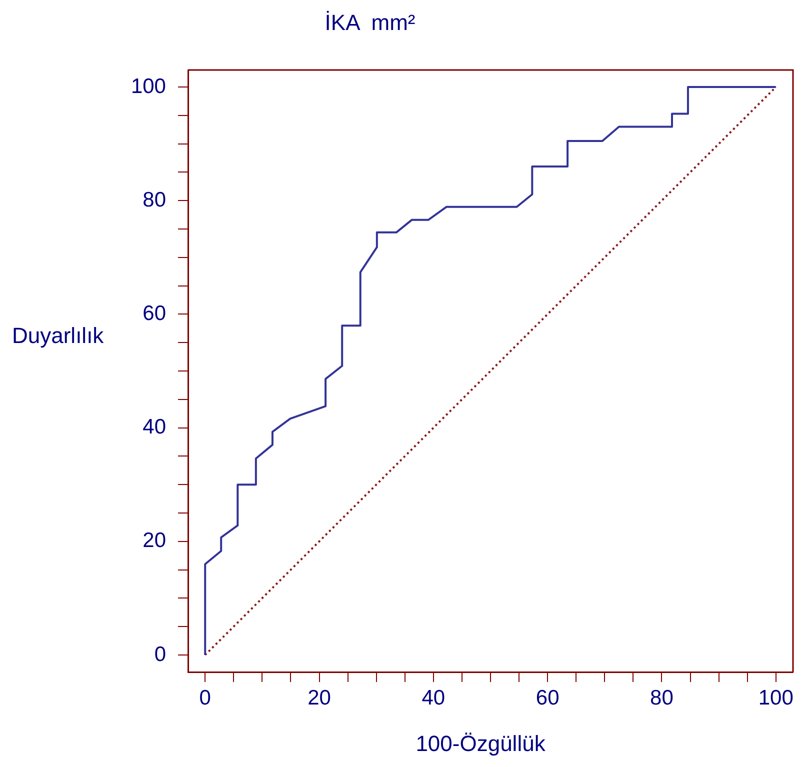 The image size is (807, 767). Describe the element at coordinates (148, 86) in the screenshot. I see `y-tick-label: 100` at that location.